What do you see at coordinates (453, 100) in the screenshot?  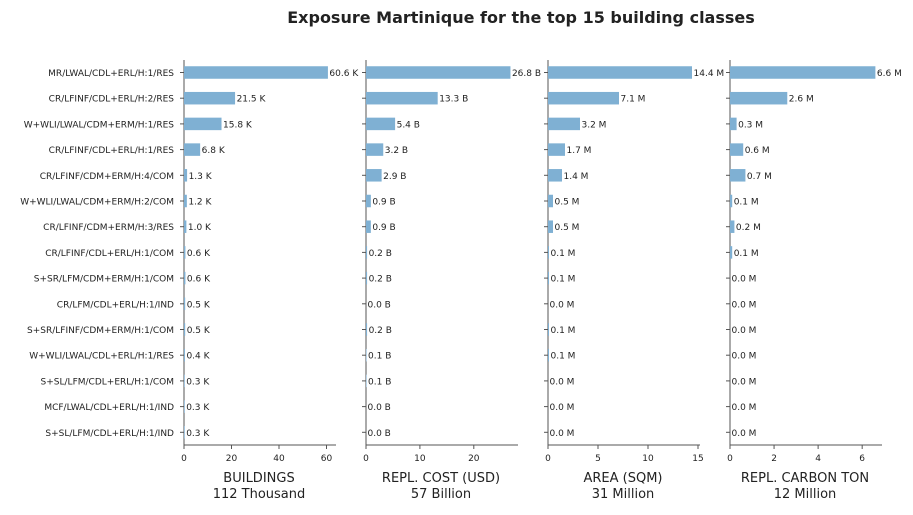 I see `data-label: 13.3 B` at bounding box center [453, 100].